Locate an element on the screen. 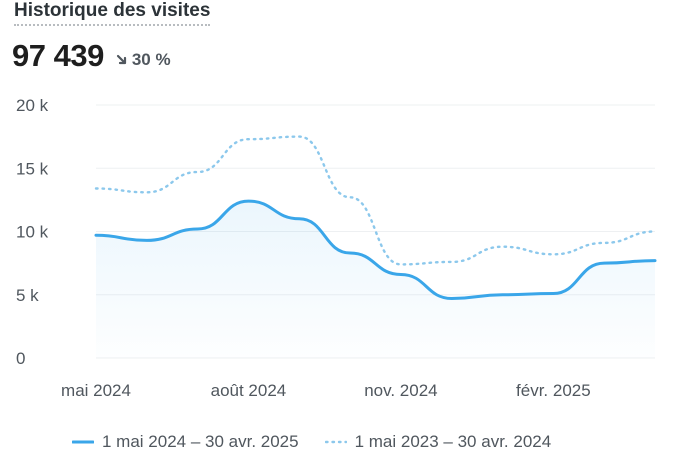 This screenshot has width=685, height=459. arrow-down-right-icon is located at coordinates (121, 59).